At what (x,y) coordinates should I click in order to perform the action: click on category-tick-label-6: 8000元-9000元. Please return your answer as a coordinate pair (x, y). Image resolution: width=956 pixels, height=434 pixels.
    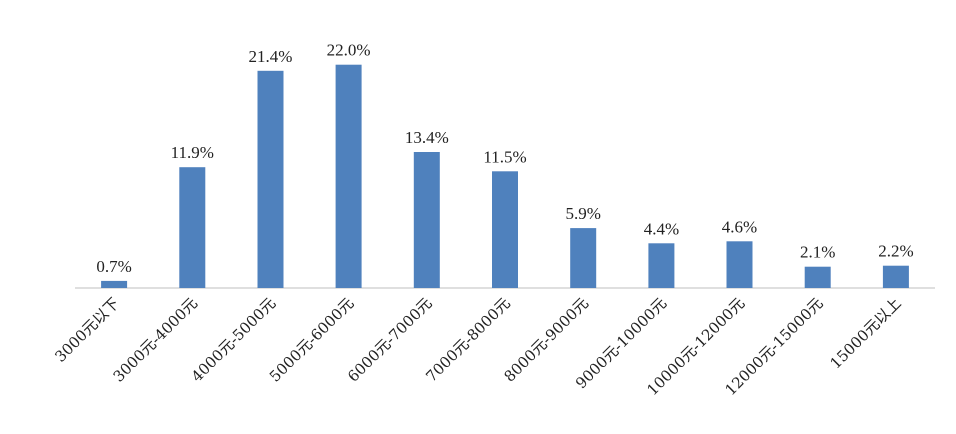
    Looking at the image, I should click on (547, 340).